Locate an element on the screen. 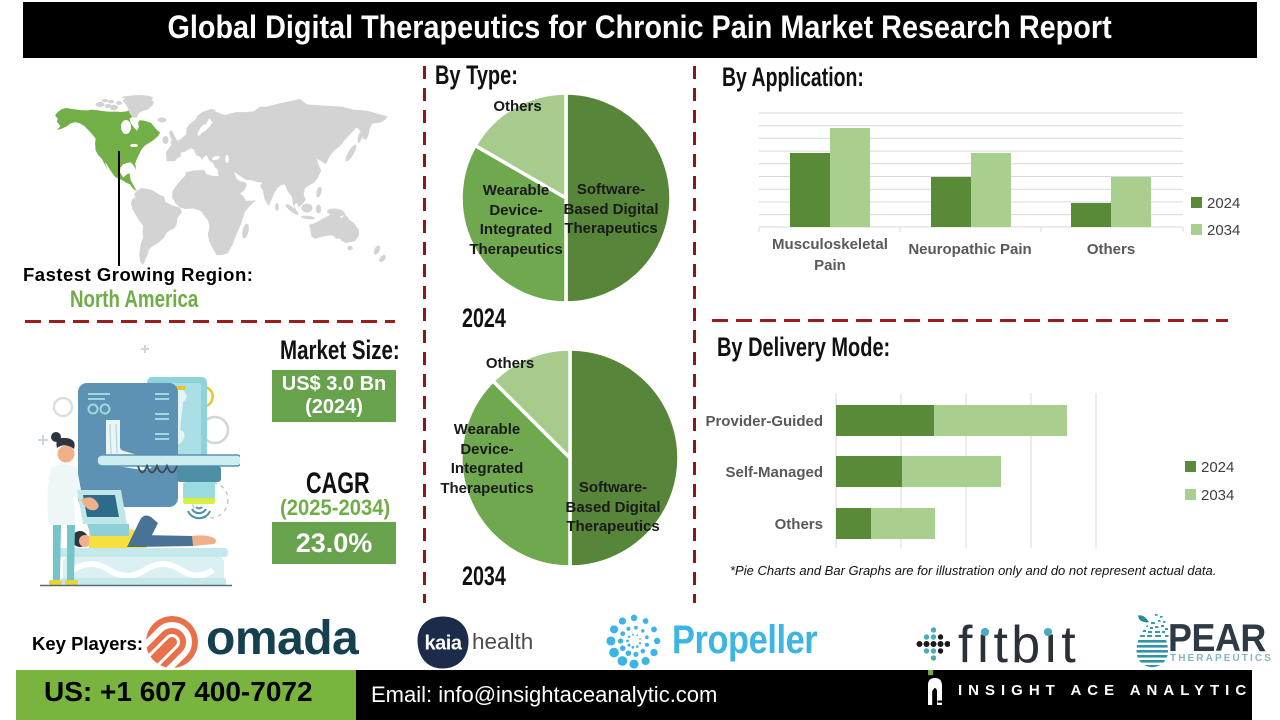 This screenshot has height=720, width=1280. svg-text: kaia is located at coordinates (444, 644).